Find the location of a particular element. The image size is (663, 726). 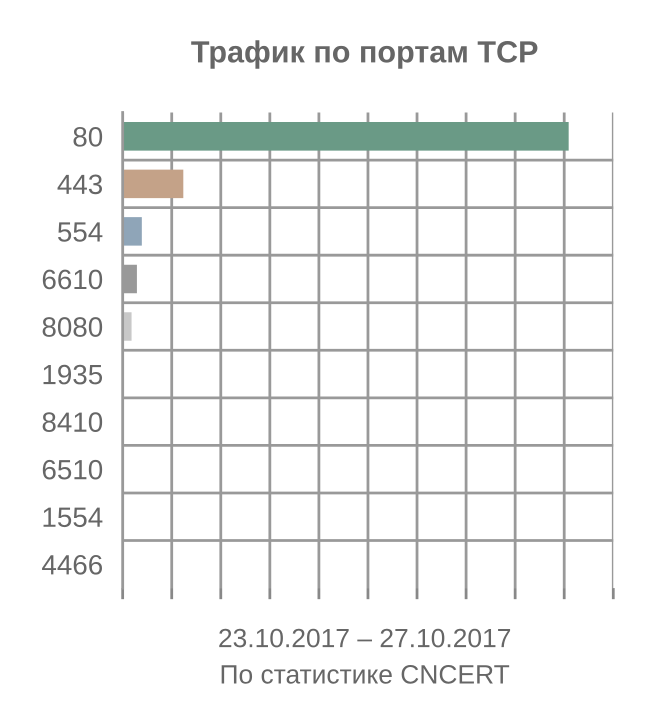

y-tick-label: 554 is located at coordinates (80, 232).